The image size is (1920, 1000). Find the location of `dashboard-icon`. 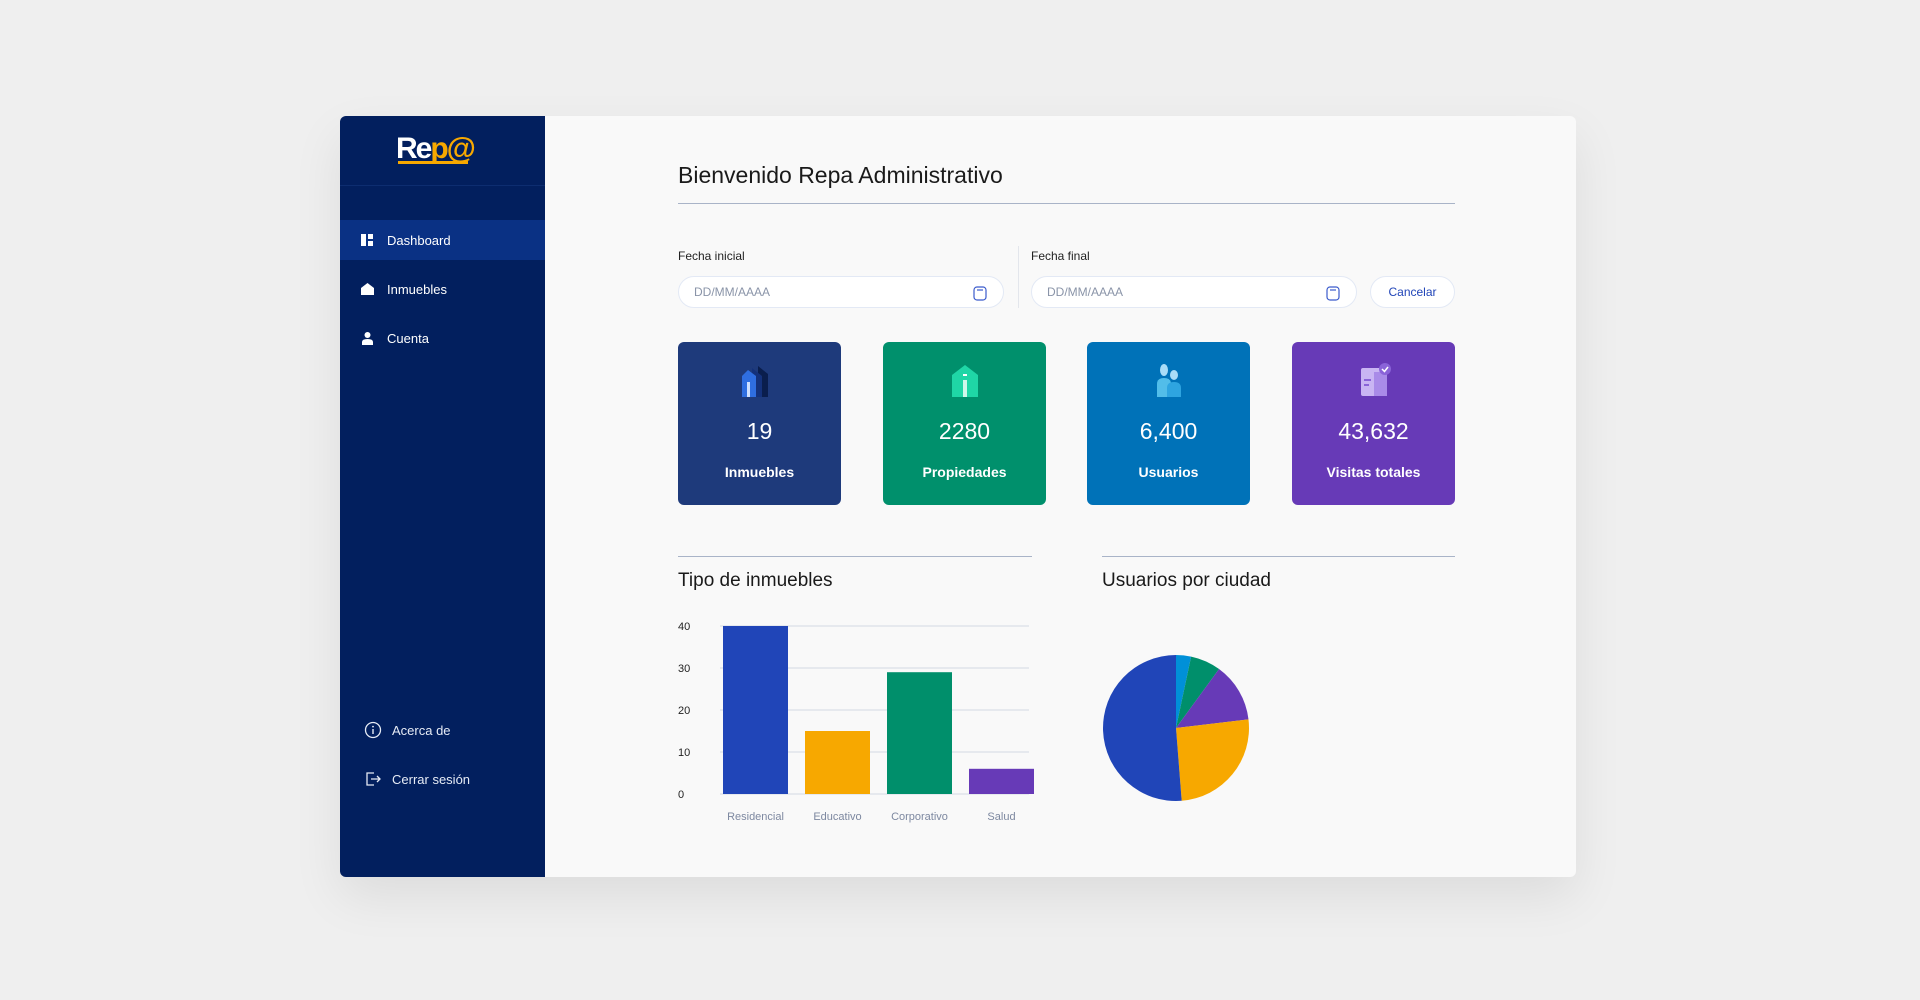

dashboard-icon is located at coordinates (367, 240).